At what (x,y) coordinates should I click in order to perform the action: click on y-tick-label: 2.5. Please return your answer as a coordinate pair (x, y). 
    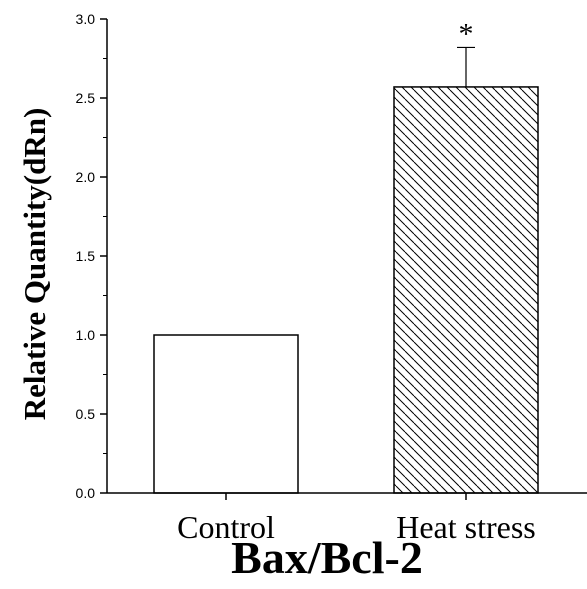
    Looking at the image, I should click on (86, 98).